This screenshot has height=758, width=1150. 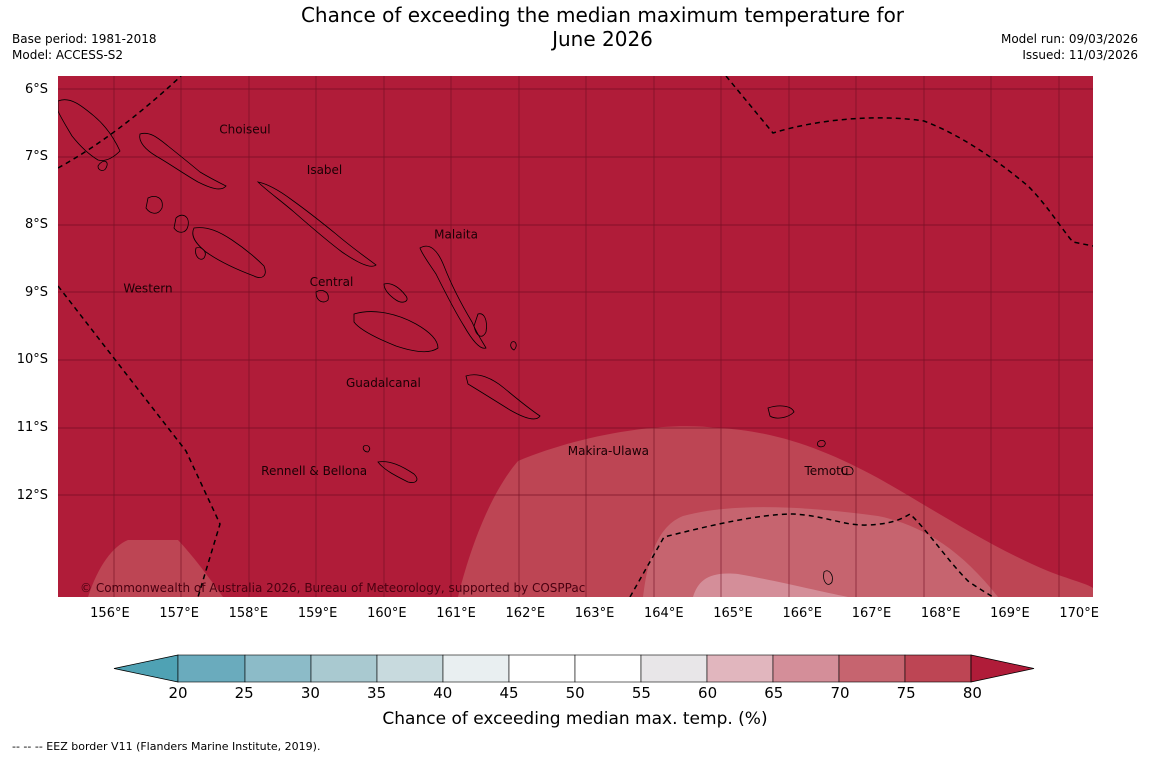 What do you see at coordinates (36, 89) in the screenshot?
I see `lat-tick-label: 6°S` at bounding box center [36, 89].